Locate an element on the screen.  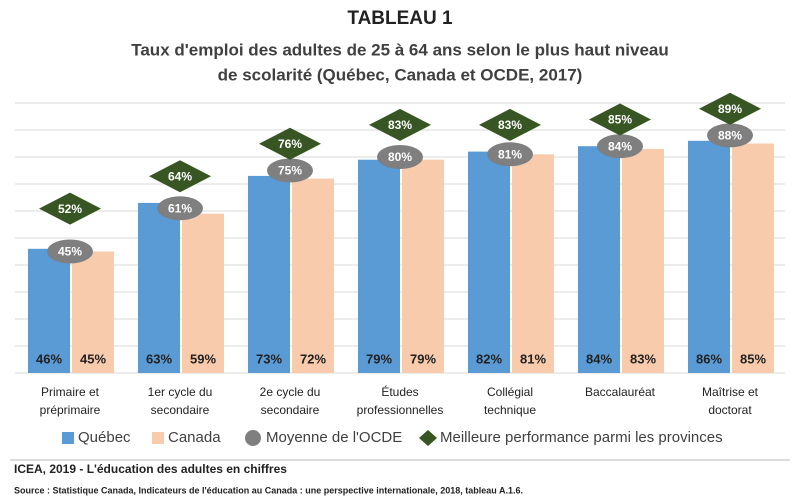
value-label: 61% is located at coordinates (180, 208).